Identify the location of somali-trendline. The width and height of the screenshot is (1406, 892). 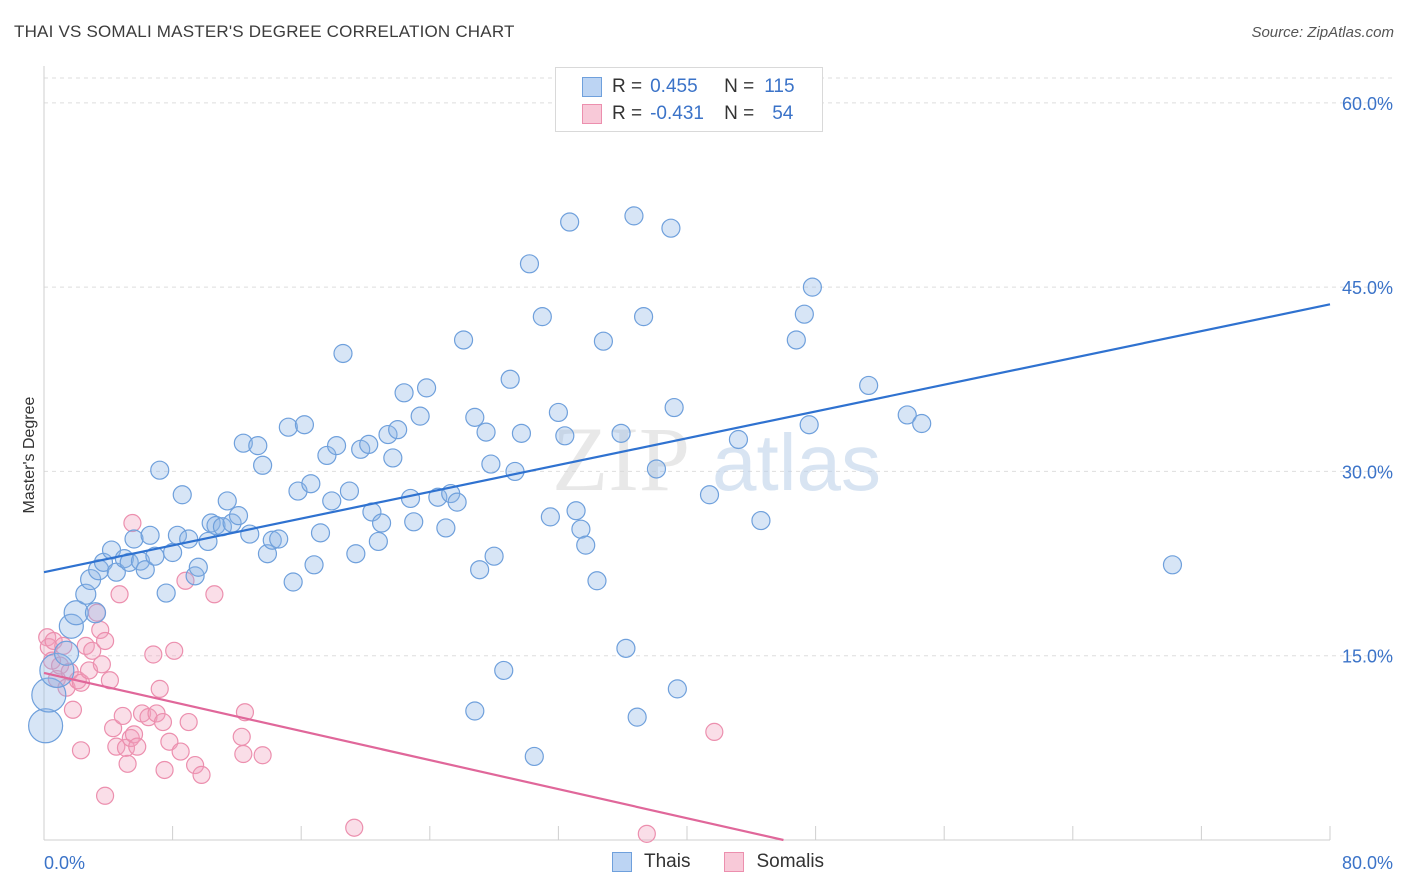
(413, 756).